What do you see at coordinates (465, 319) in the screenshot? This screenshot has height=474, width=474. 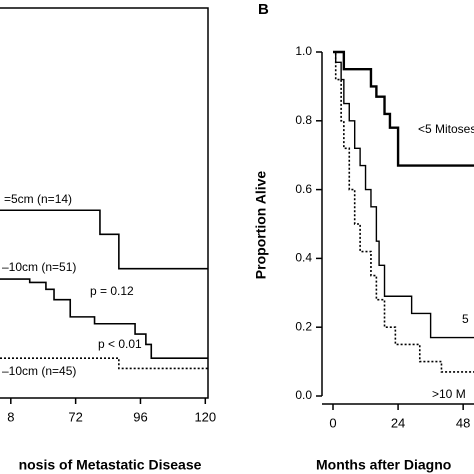 I see `series-label: 5` at bounding box center [465, 319].